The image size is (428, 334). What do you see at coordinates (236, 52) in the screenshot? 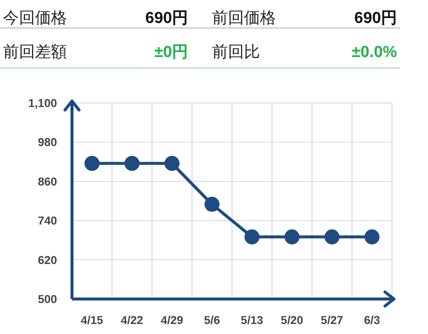
I see `text: 前回比` at bounding box center [236, 52].